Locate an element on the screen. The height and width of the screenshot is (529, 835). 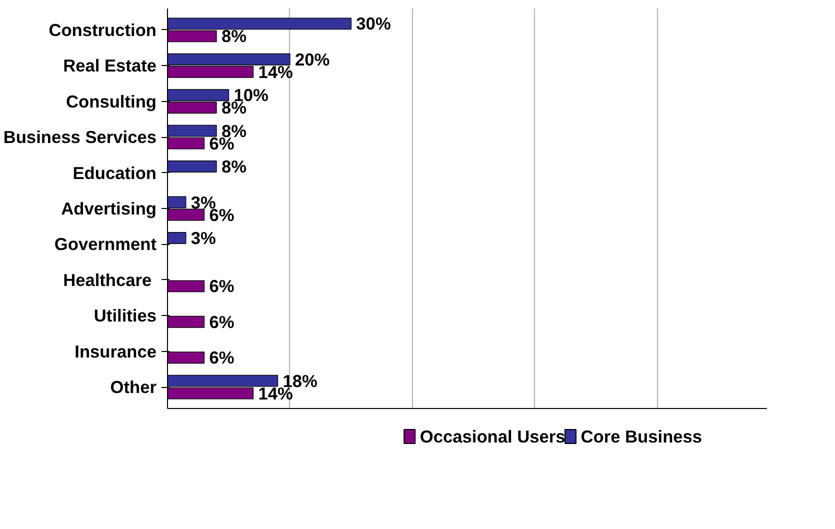
y-tick-label: Real Estate is located at coordinates (110, 66).